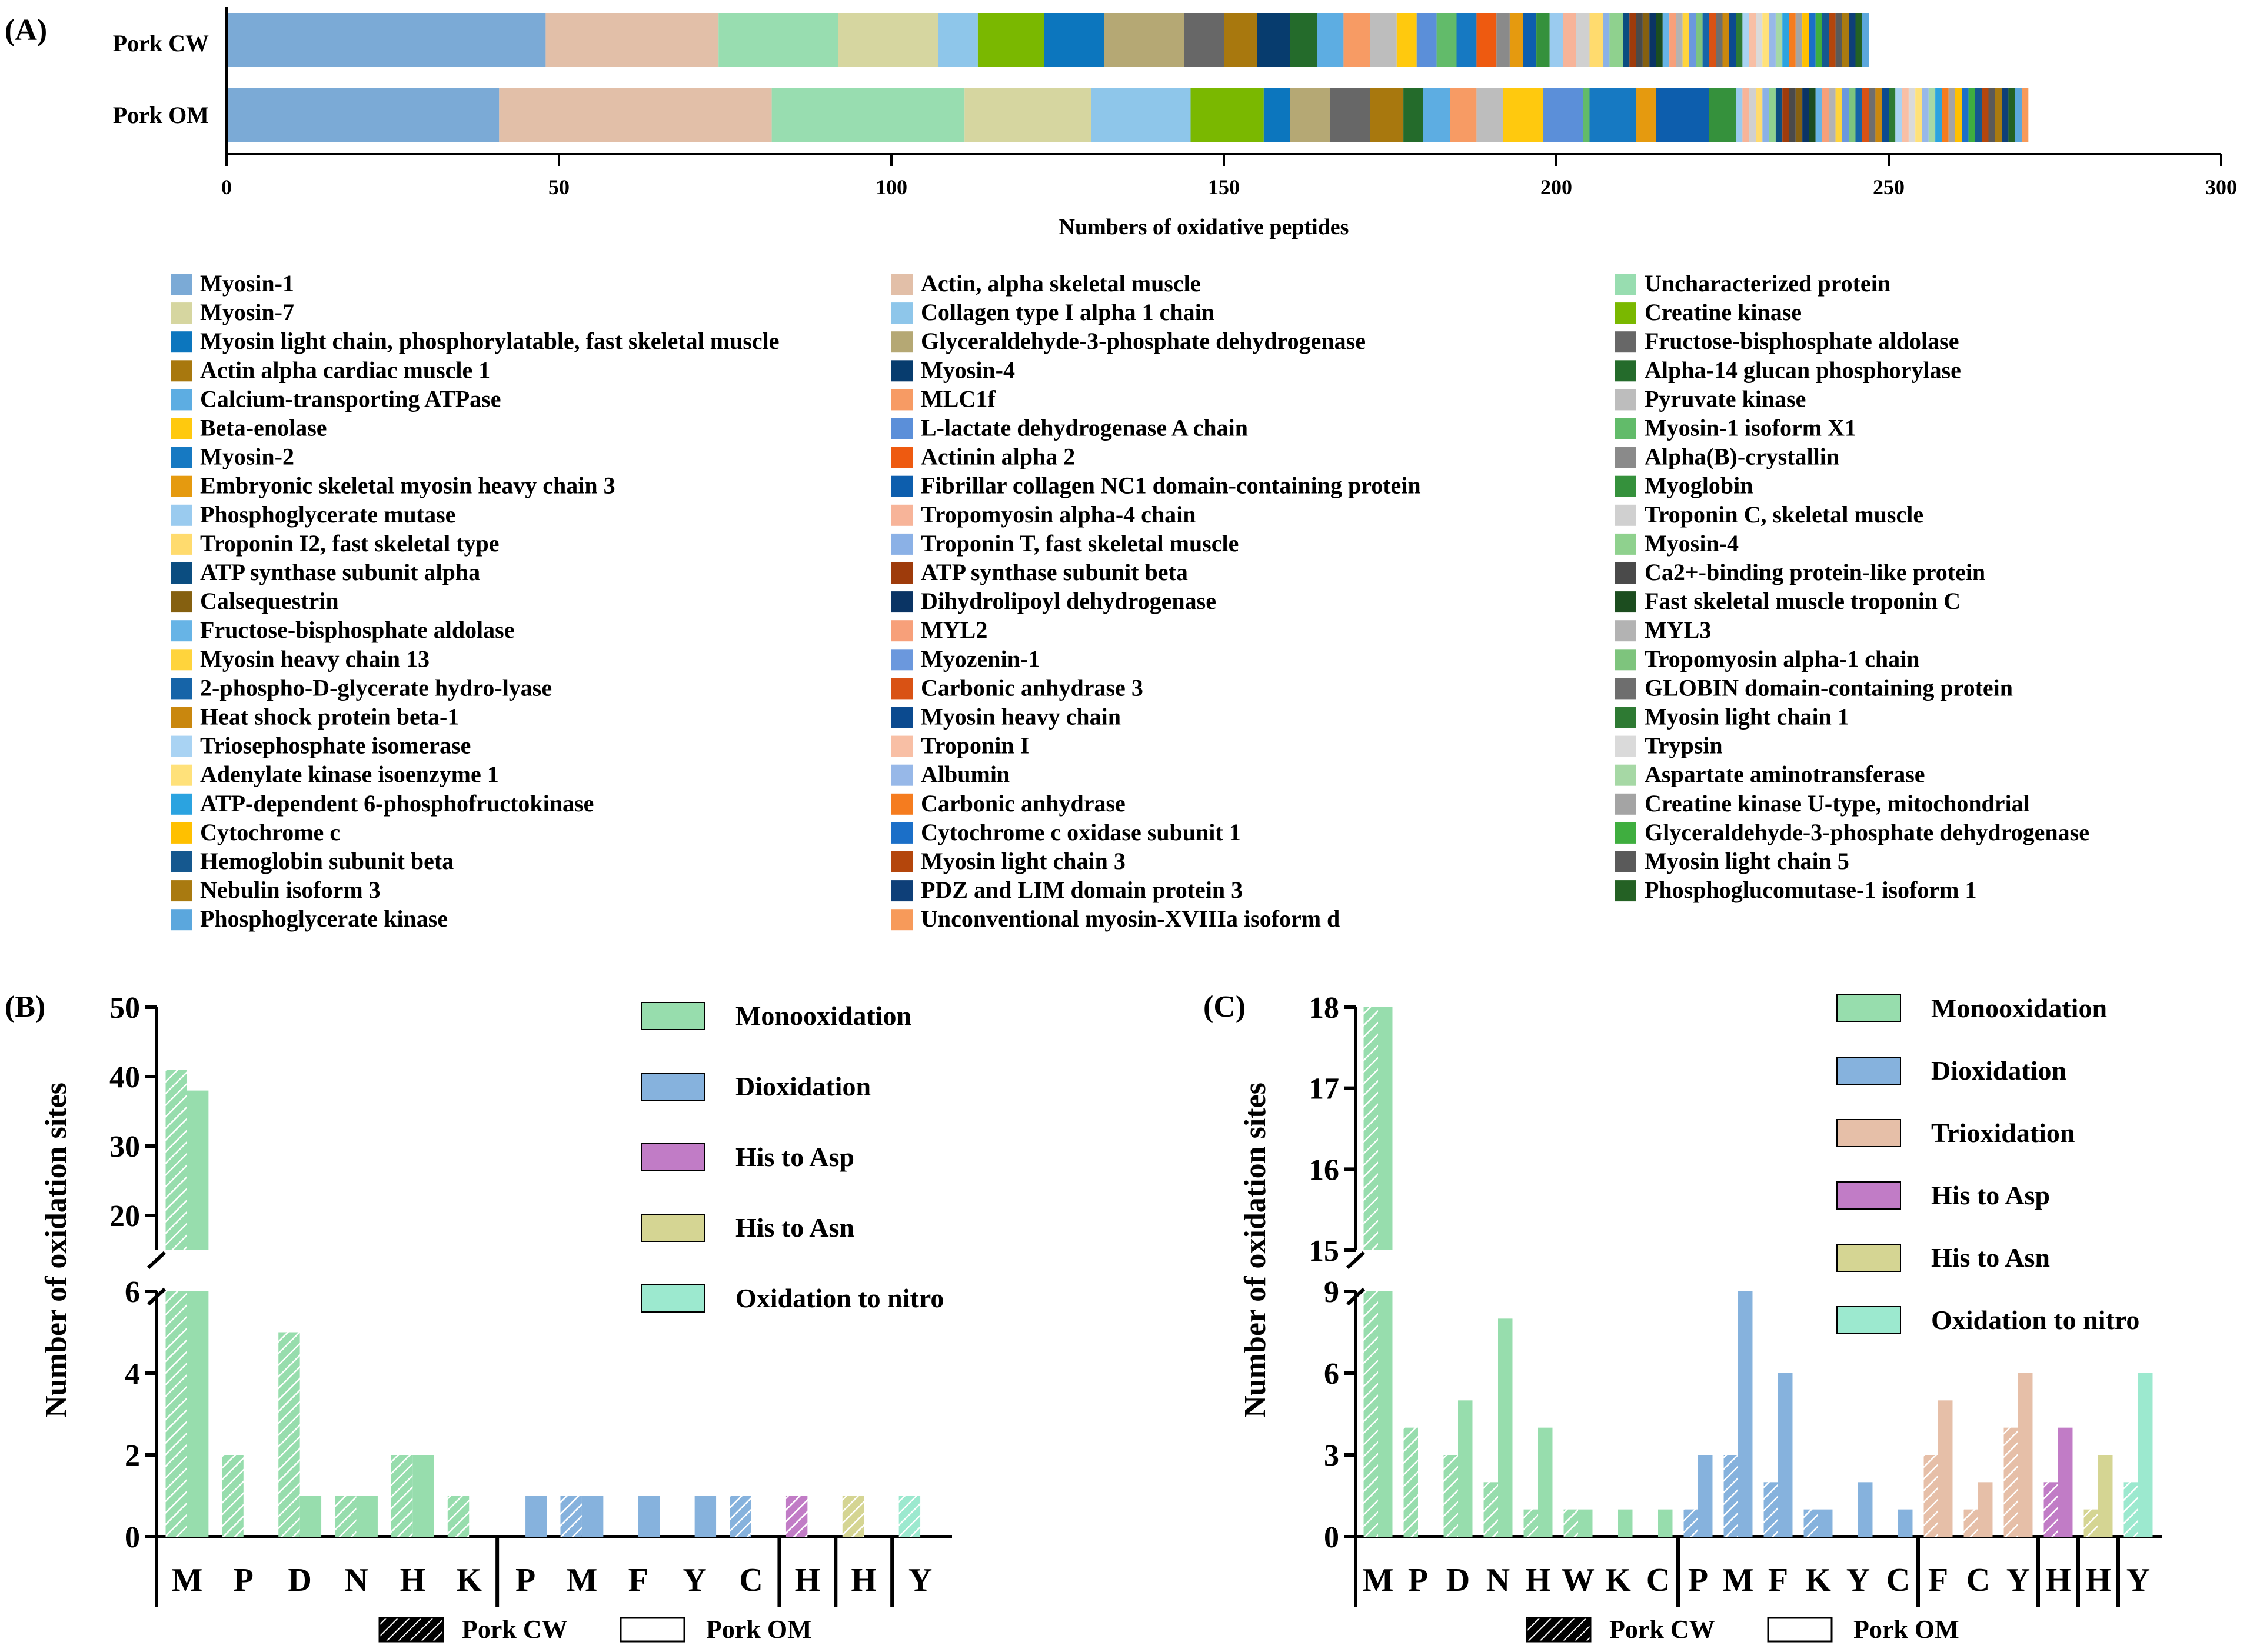 This screenshot has height=1652, width=2250. Describe the element at coordinates (1978, 1580) in the screenshot. I see `x-category-label: C` at that location.